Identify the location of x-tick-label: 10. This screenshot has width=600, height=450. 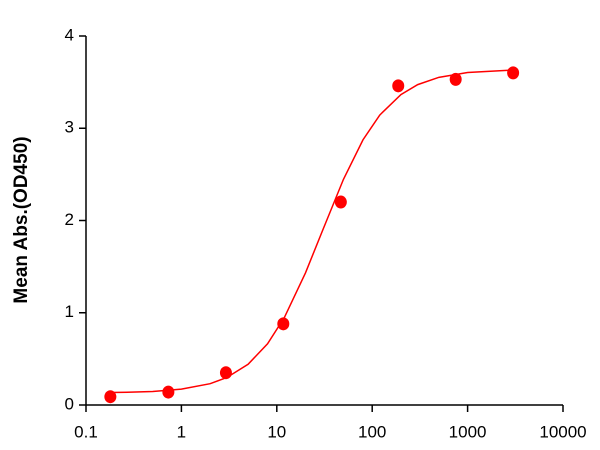
(276, 431).